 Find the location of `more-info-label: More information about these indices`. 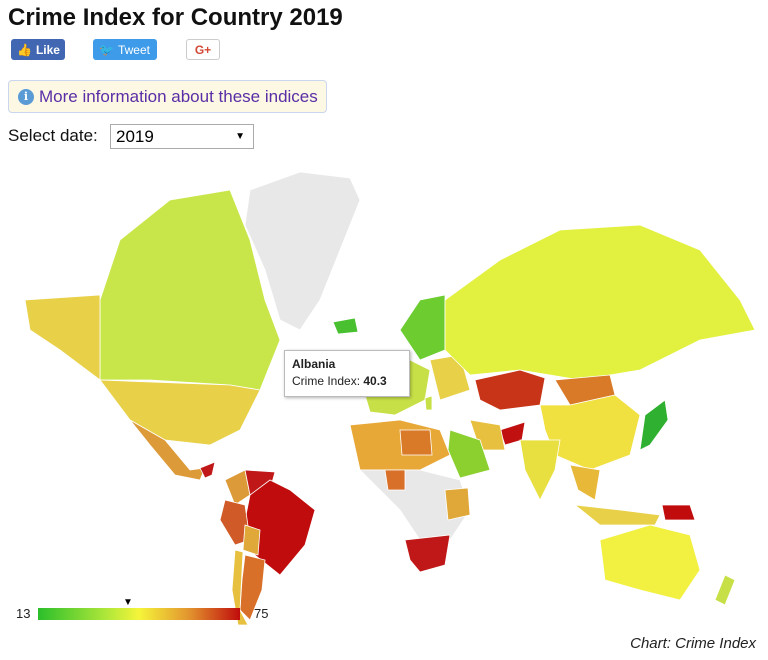

more-info-label: More information about these indices is located at coordinates (178, 96).